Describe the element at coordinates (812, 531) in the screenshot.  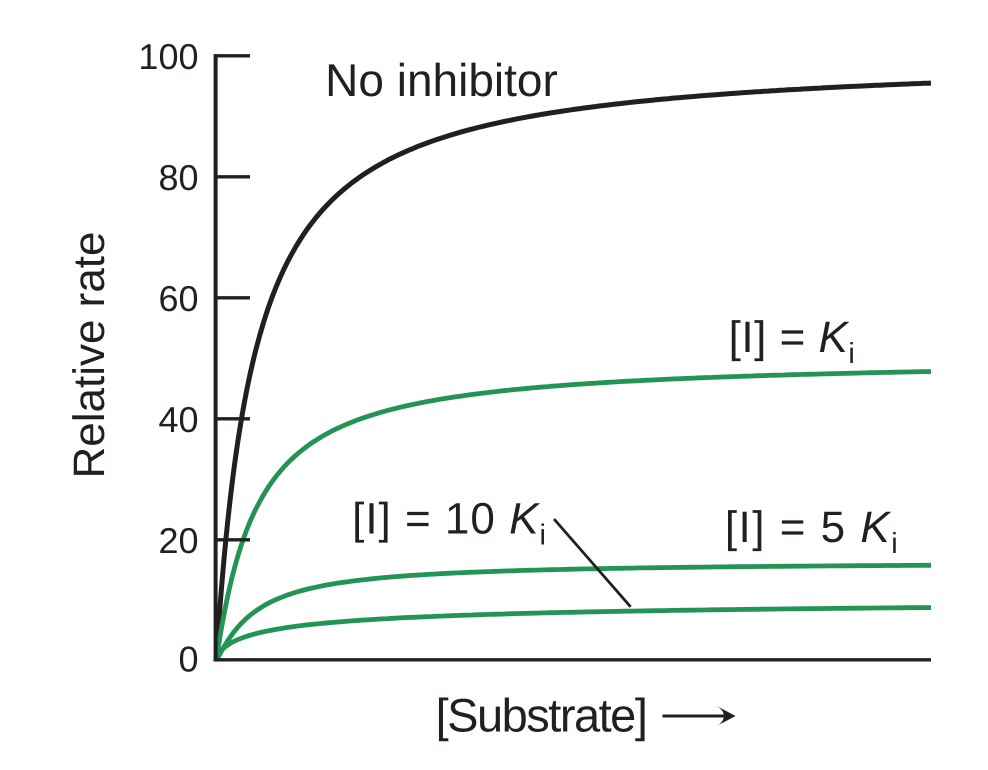
I see `svg-text: [I] = 5 Ki` at that location.